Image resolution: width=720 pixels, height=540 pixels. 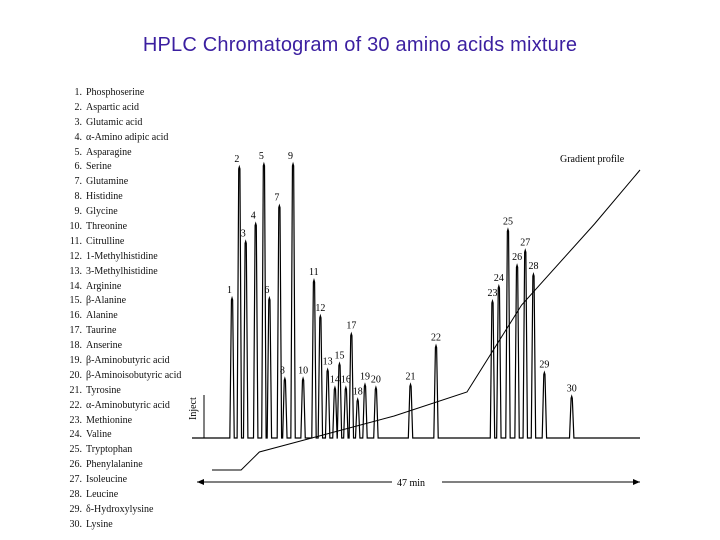 I want to click on legend-name: δ-Hydroxylysine, so click(x=120, y=509).